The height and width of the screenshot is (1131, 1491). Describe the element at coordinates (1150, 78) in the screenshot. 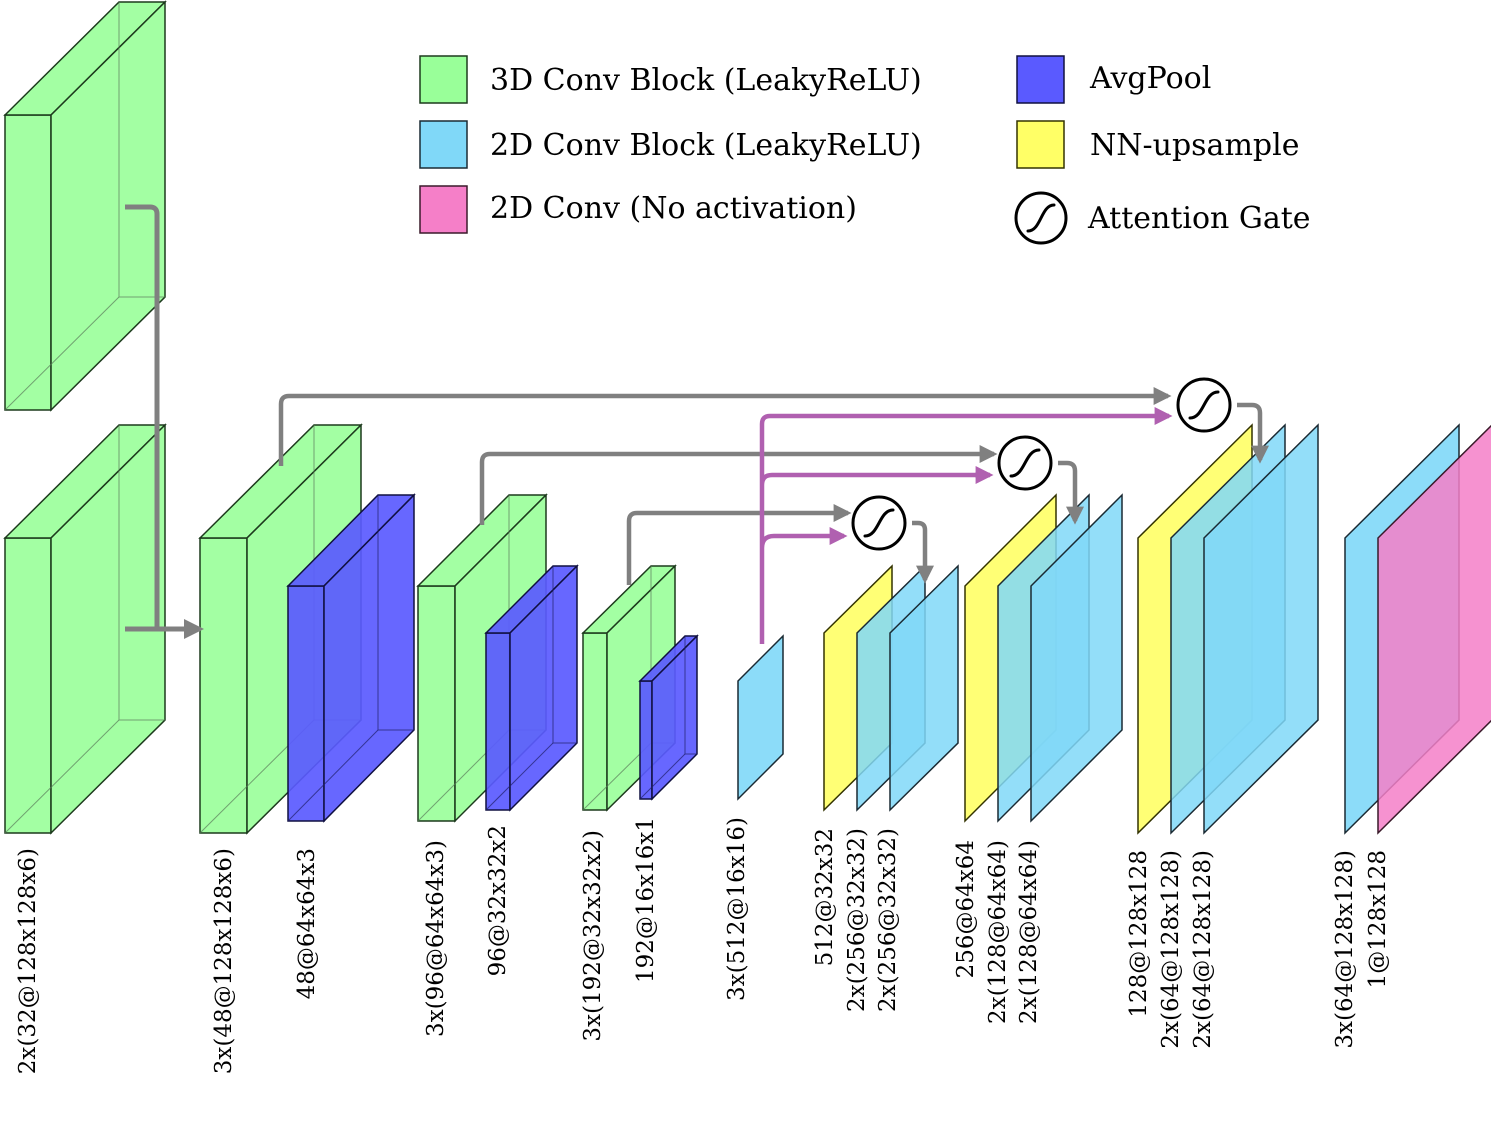

I see `legend-label-avgpool: AvgPool` at that location.